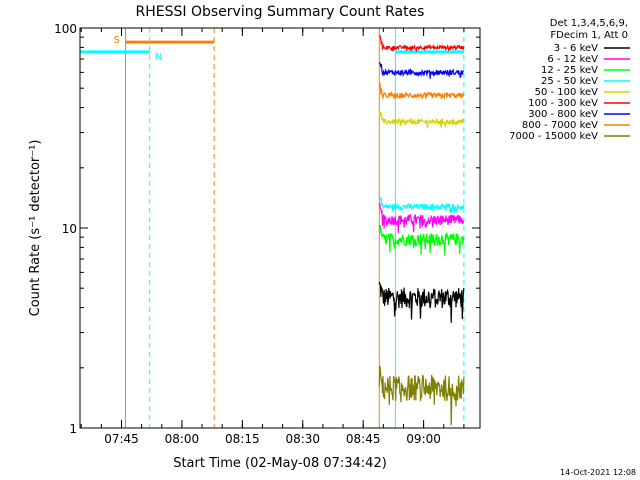  What do you see at coordinates (302, 439) in the screenshot?
I see `x-tick-label: 08:30` at bounding box center [302, 439].